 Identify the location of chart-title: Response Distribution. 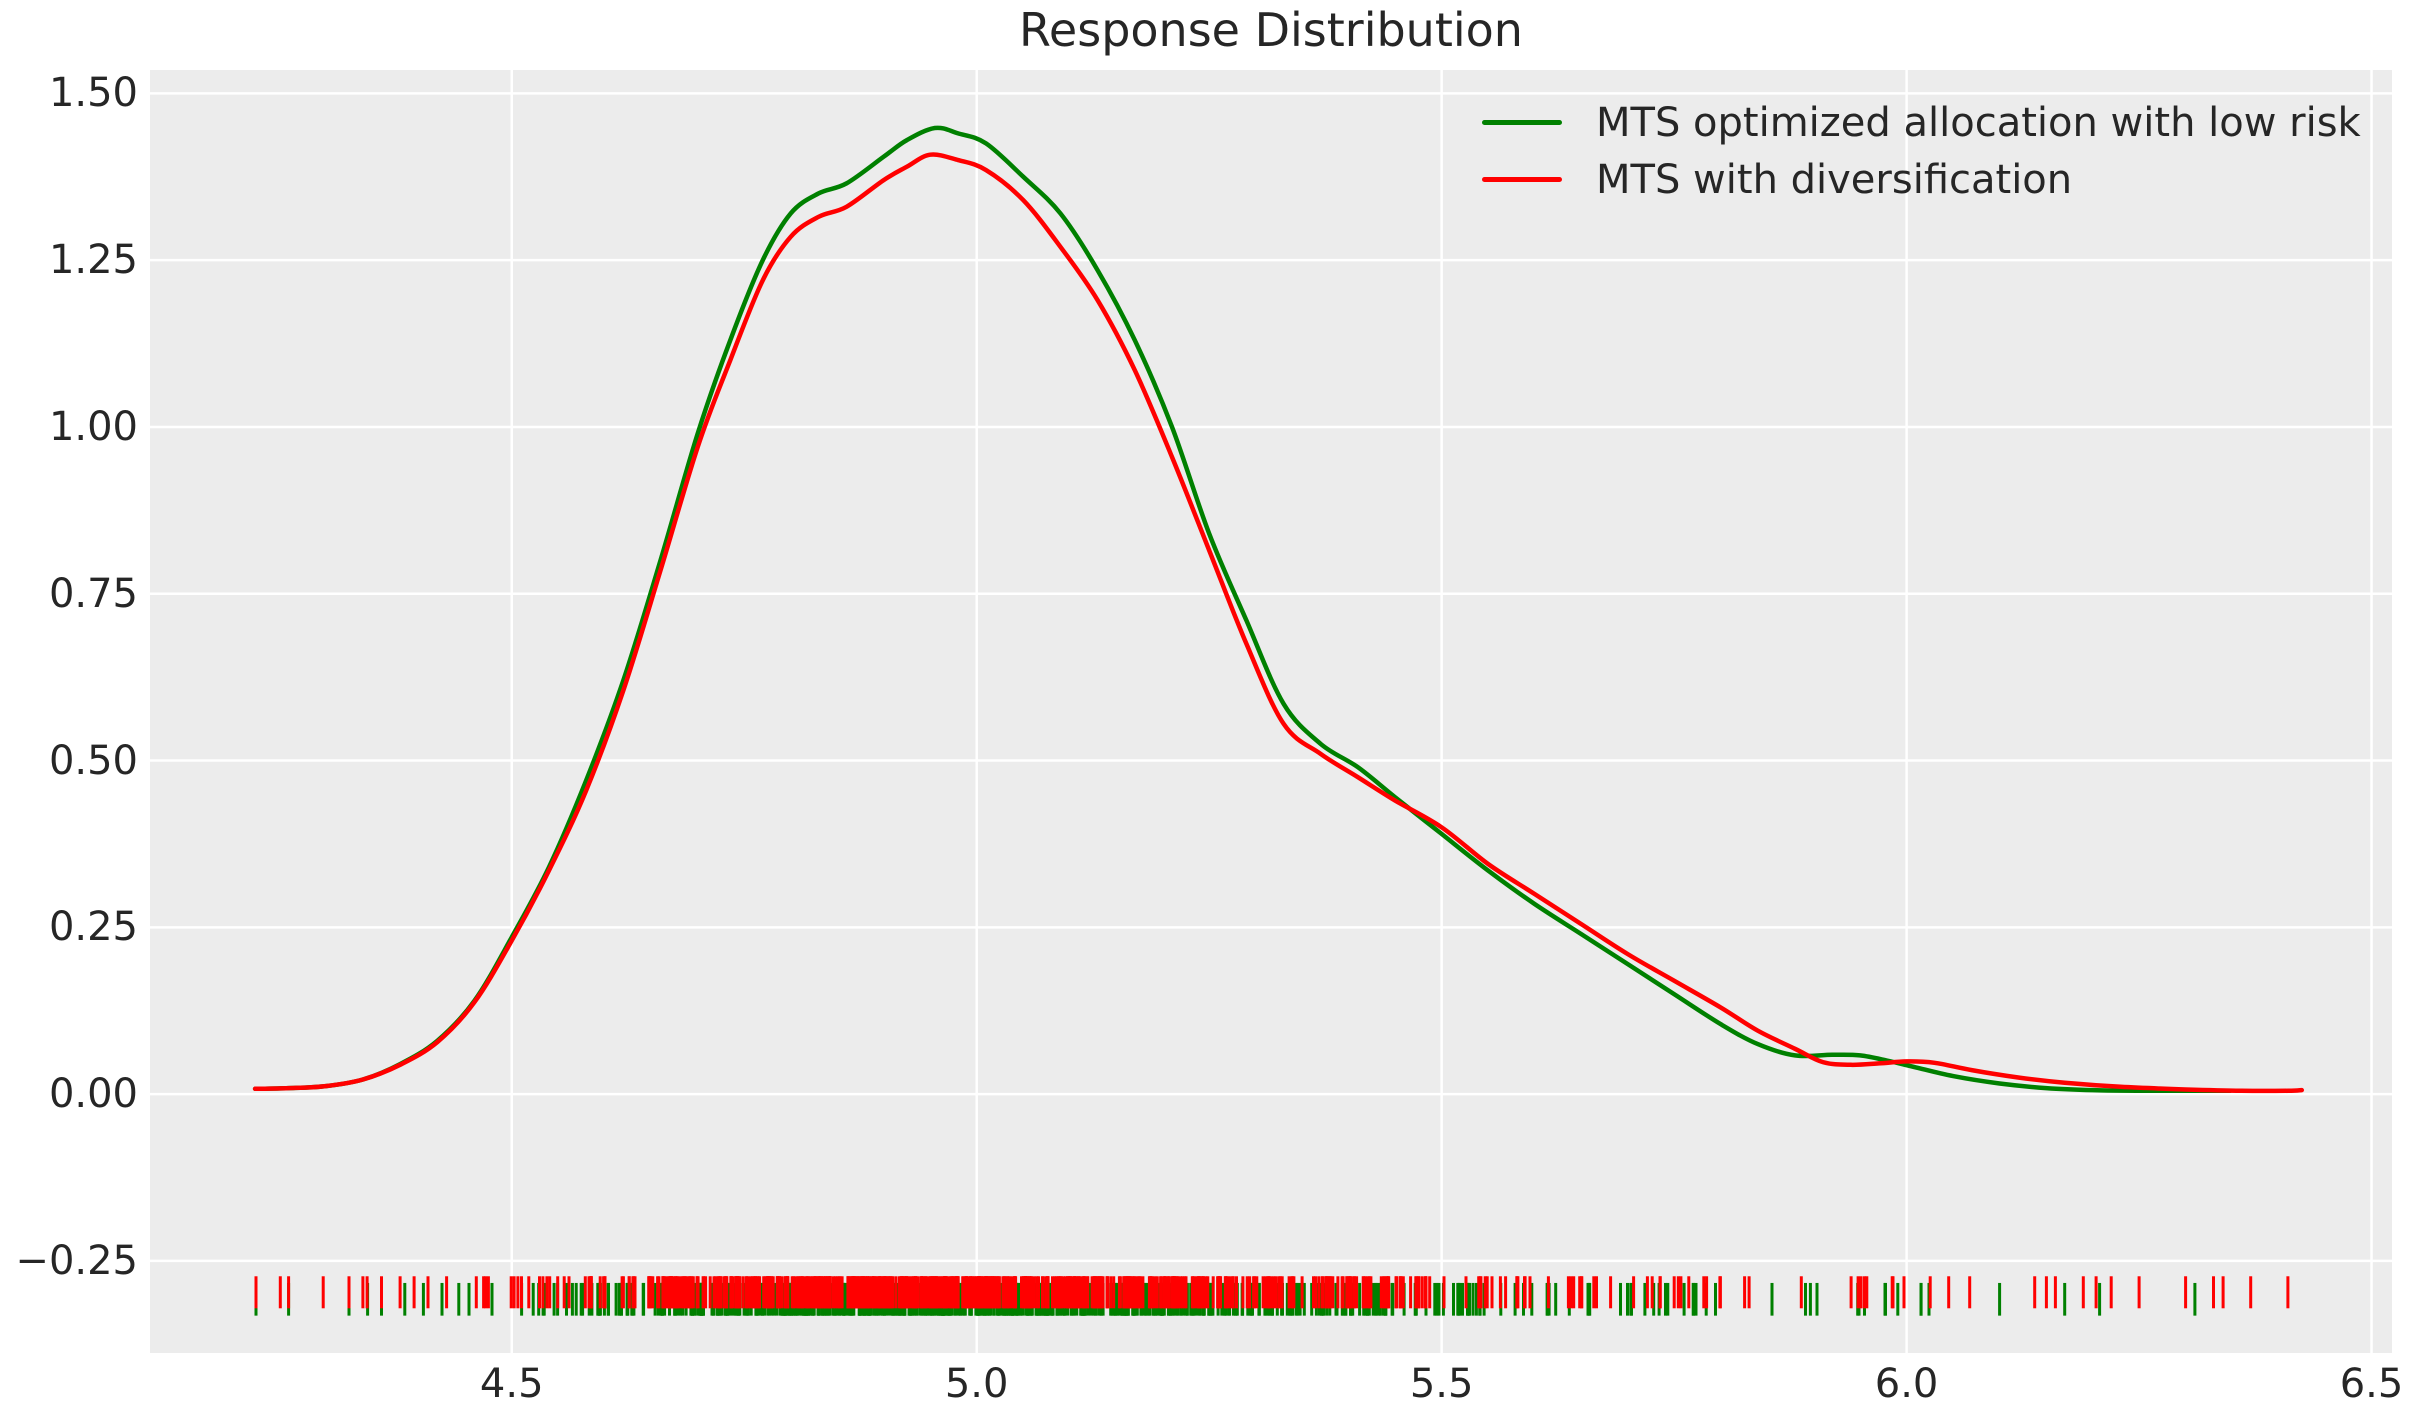
(1271, 30).